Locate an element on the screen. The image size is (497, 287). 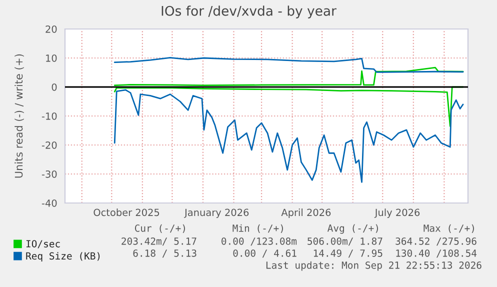
text: 506.00m/ 1.87 is located at coordinates (345, 241).